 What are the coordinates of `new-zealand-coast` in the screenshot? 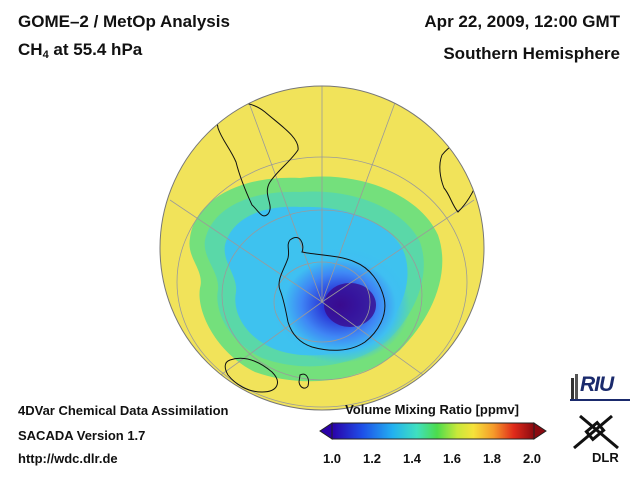 It's located at (303, 381).